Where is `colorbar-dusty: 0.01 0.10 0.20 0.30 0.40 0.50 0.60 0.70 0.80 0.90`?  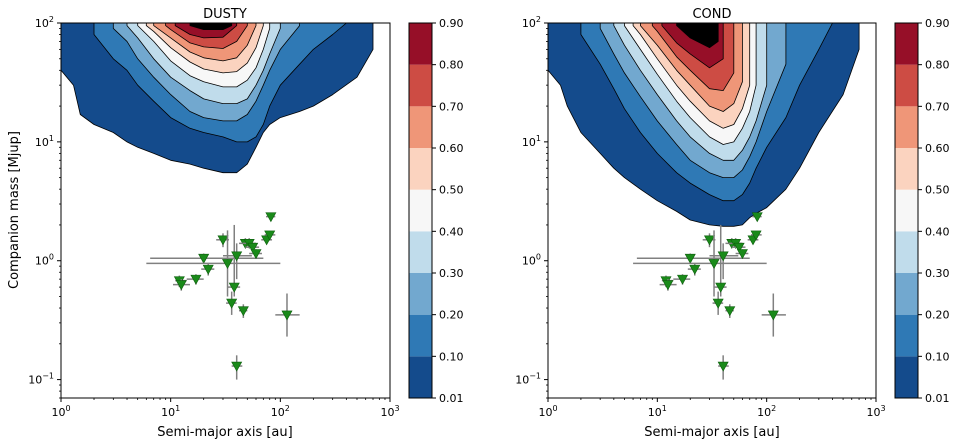 colorbar-dusty: 0.01 0.10 0.20 0.30 0.40 0.50 0.60 0.70 0.80 0.90 is located at coordinates (436, 211).